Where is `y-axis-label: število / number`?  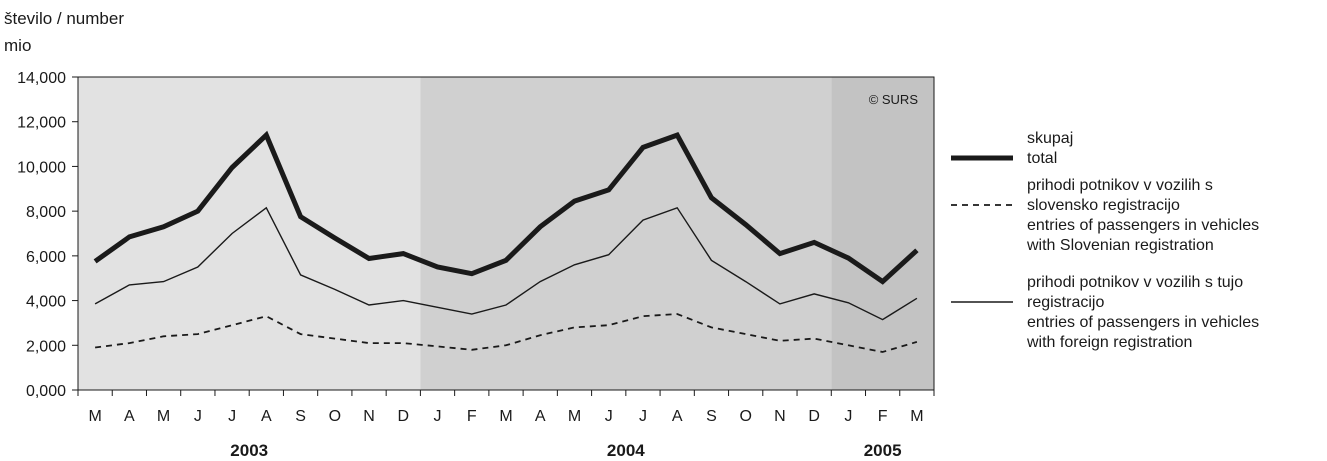
y-axis-label: število / number is located at coordinates (64, 18).